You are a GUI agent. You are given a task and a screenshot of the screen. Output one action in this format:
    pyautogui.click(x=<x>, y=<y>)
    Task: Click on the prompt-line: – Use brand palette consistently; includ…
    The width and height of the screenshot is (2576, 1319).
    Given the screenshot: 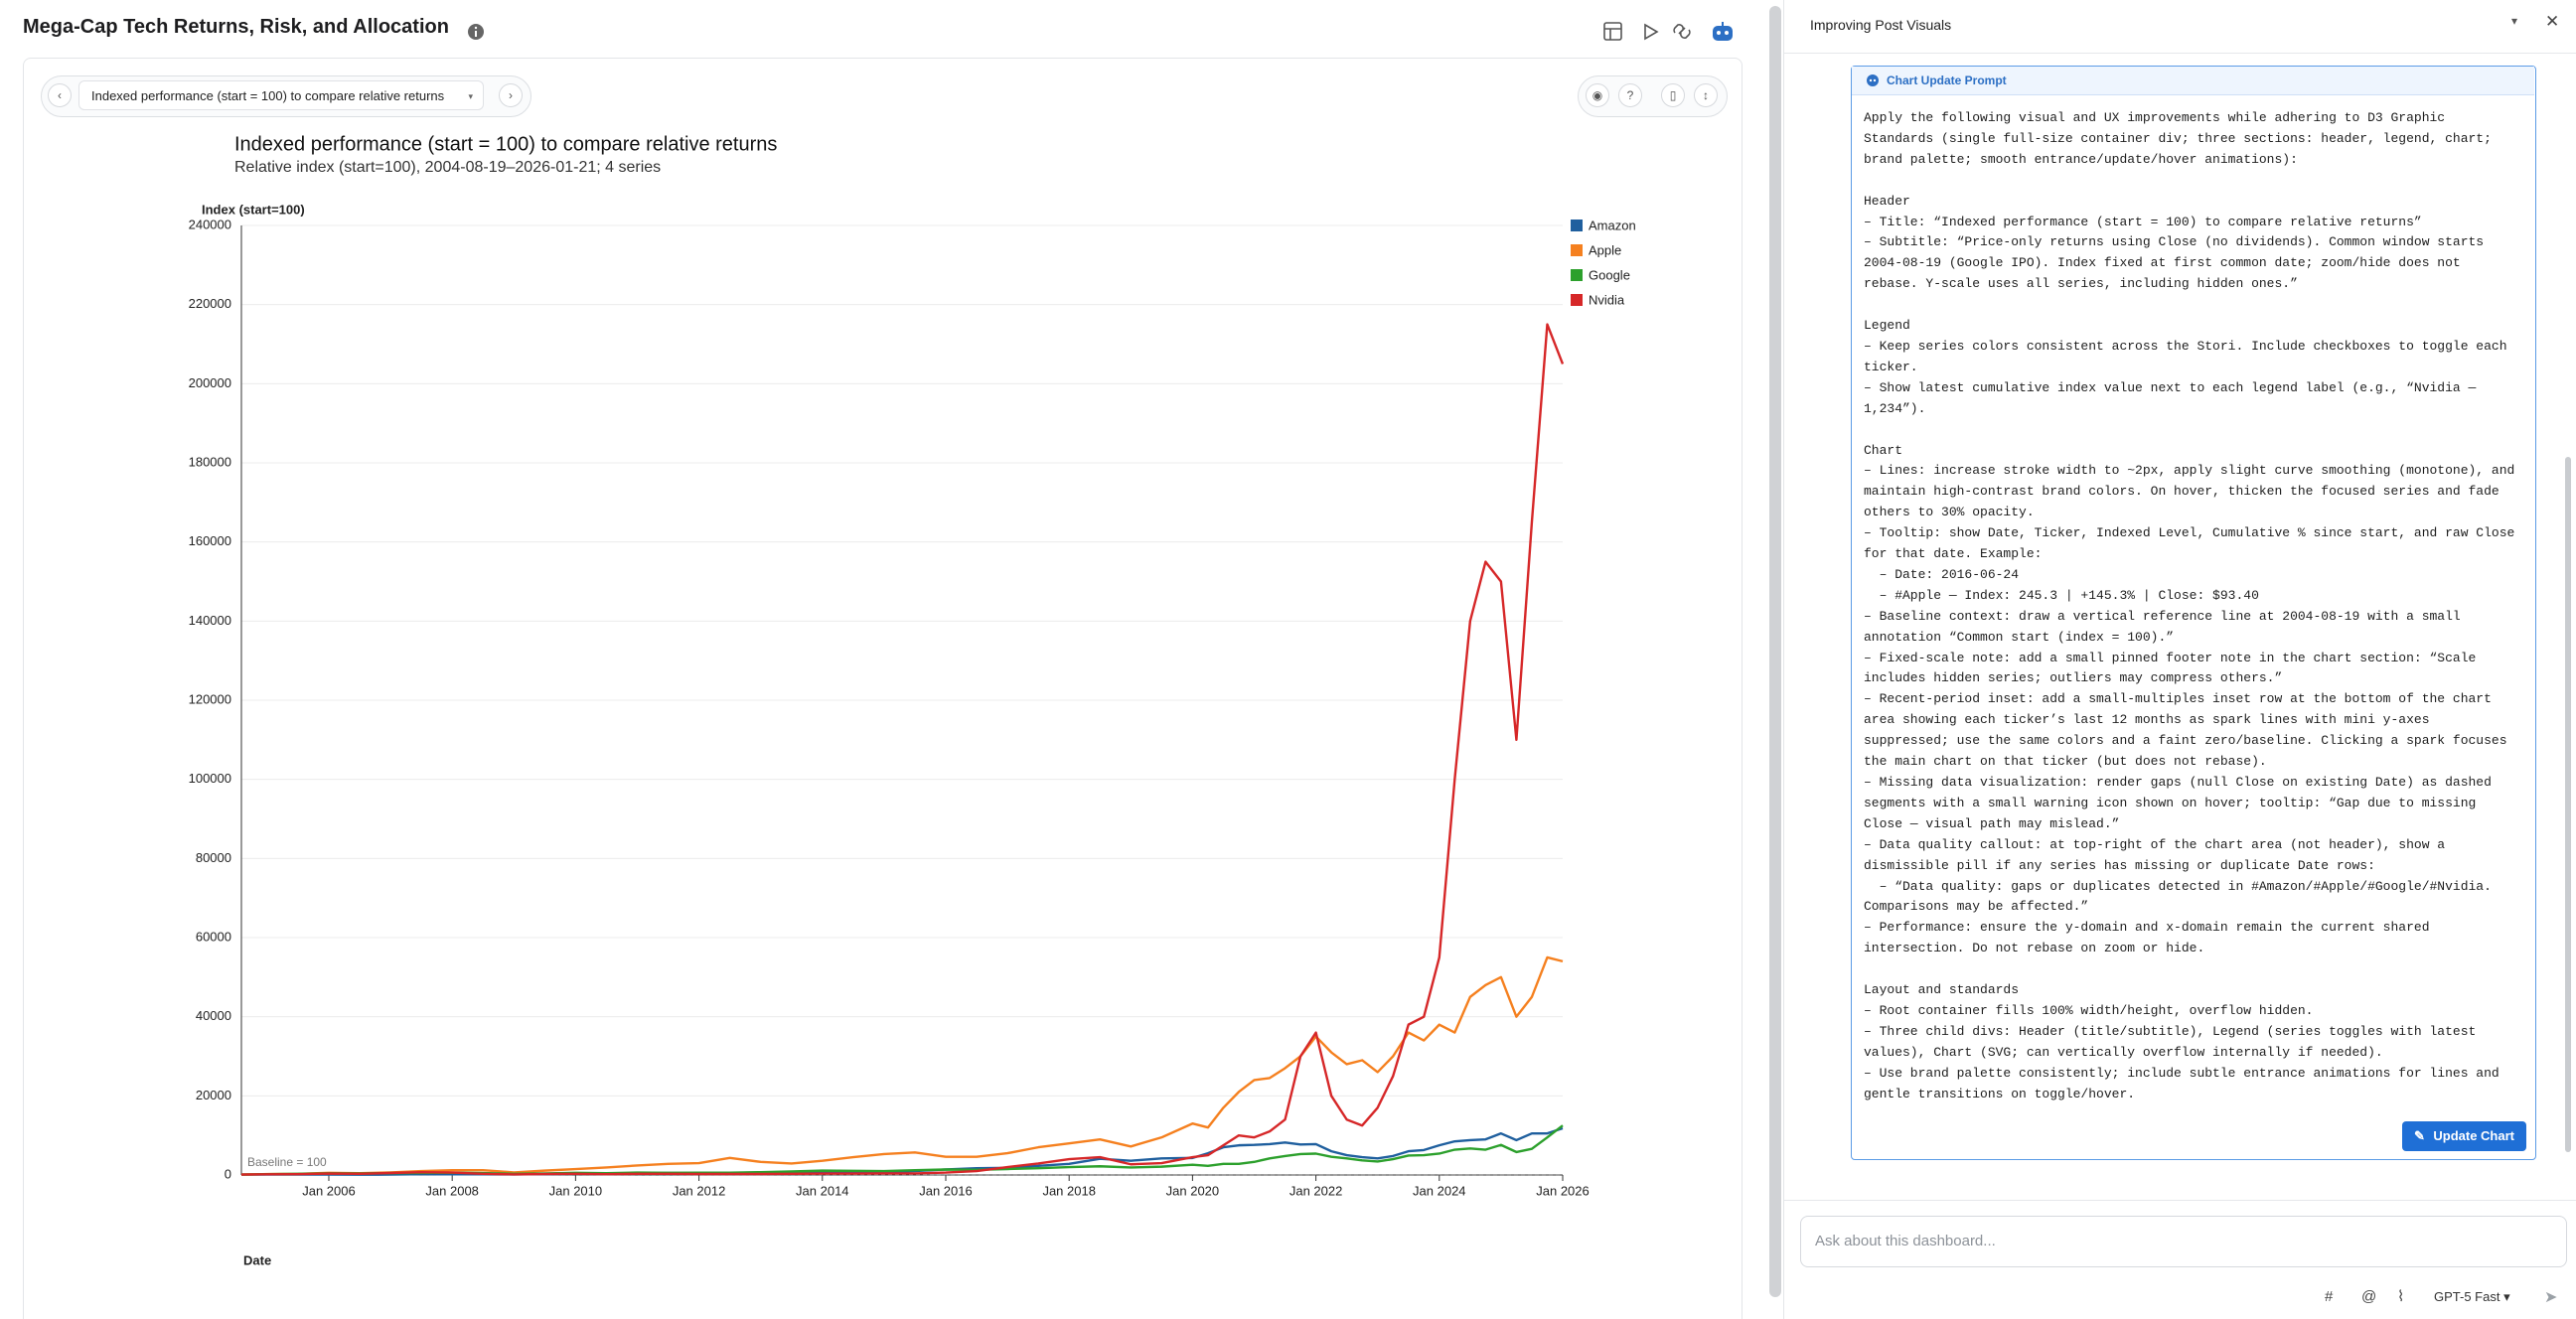 What is the action you would take?
    pyautogui.click(x=2182, y=1073)
    